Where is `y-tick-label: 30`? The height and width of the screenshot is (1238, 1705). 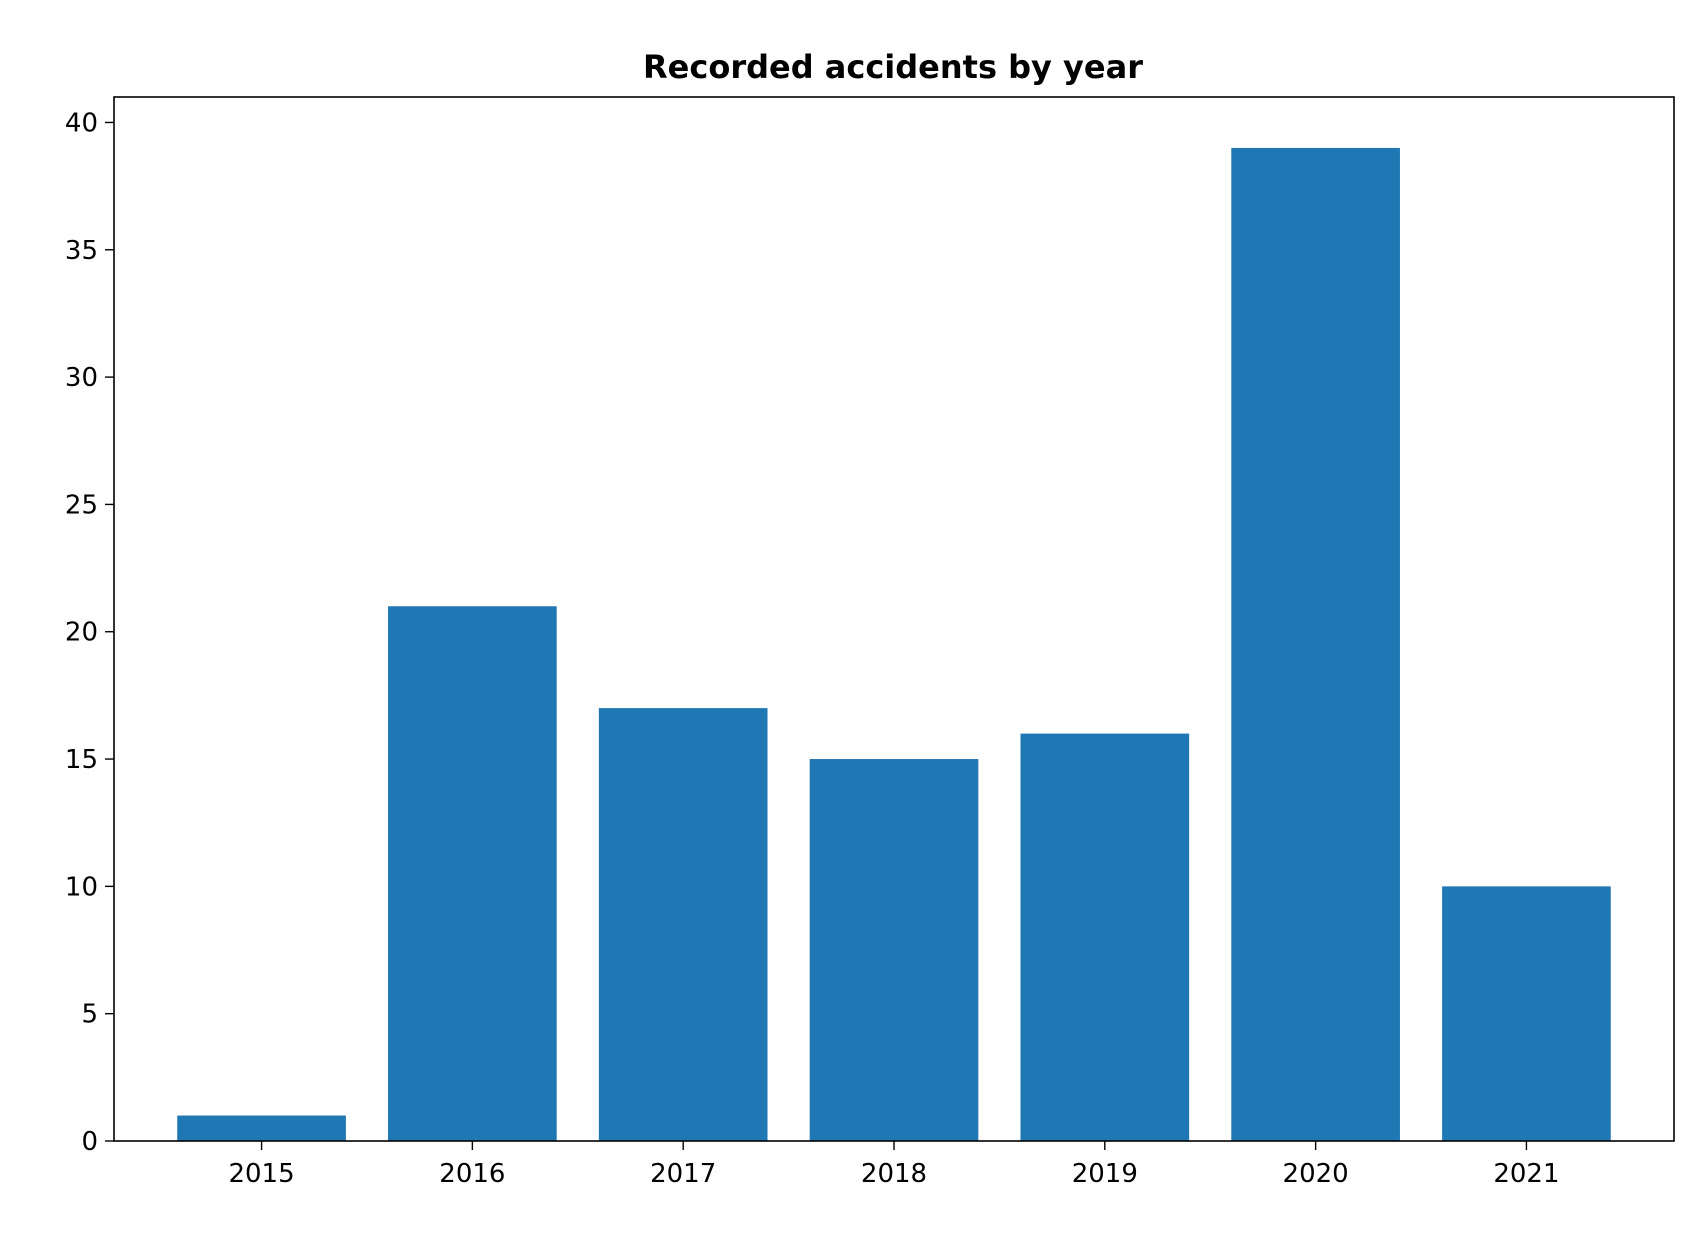 y-tick-label: 30 is located at coordinates (81, 378).